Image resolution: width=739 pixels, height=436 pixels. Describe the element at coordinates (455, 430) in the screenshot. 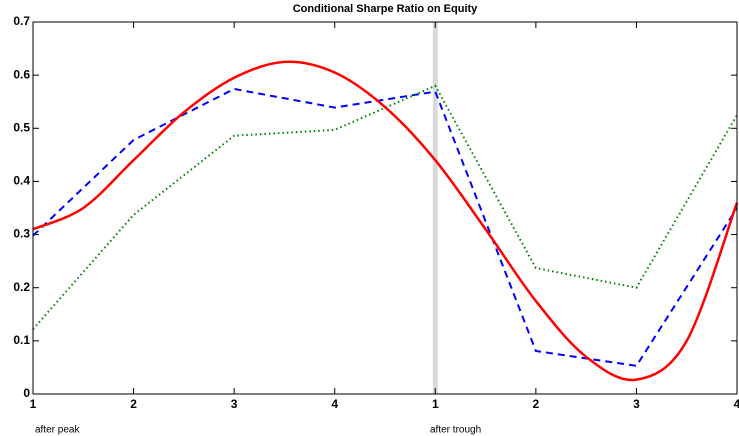

I see `annotation: after trough` at that location.